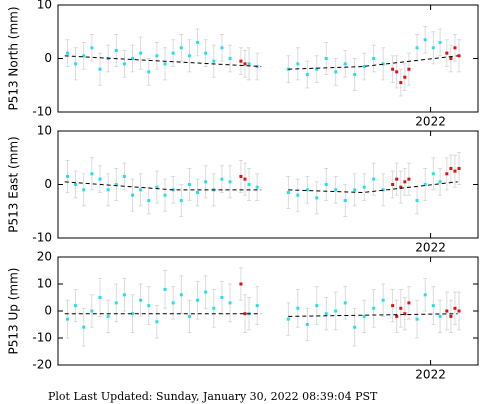 The width and height of the screenshot is (481, 404). I want to click on trend-line, so click(261, 62).